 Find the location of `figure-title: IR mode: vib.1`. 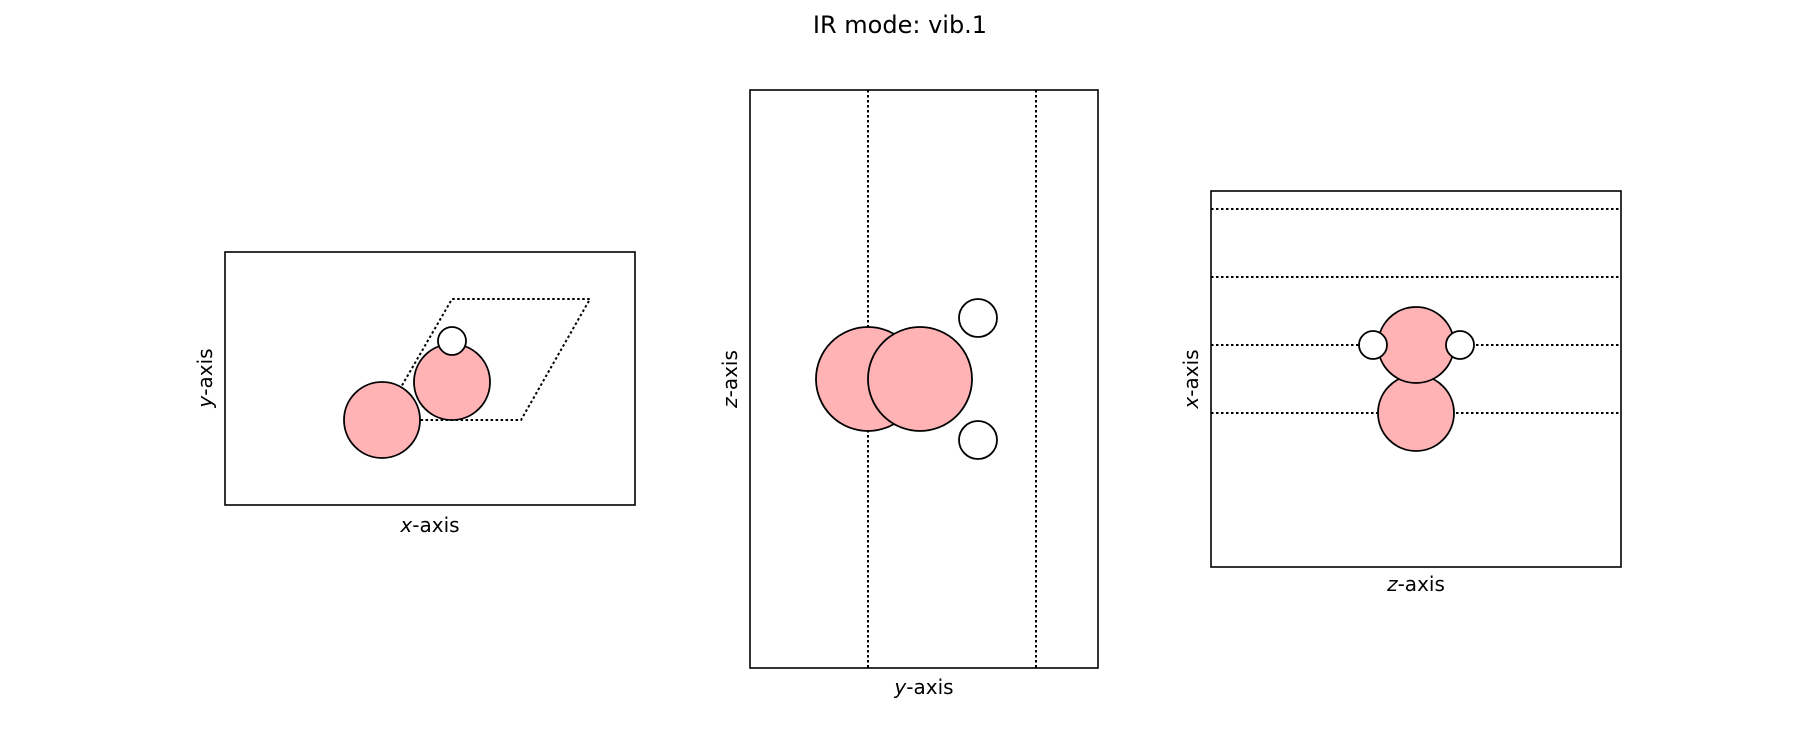

figure-title: IR mode: vib.1 is located at coordinates (900, 25).